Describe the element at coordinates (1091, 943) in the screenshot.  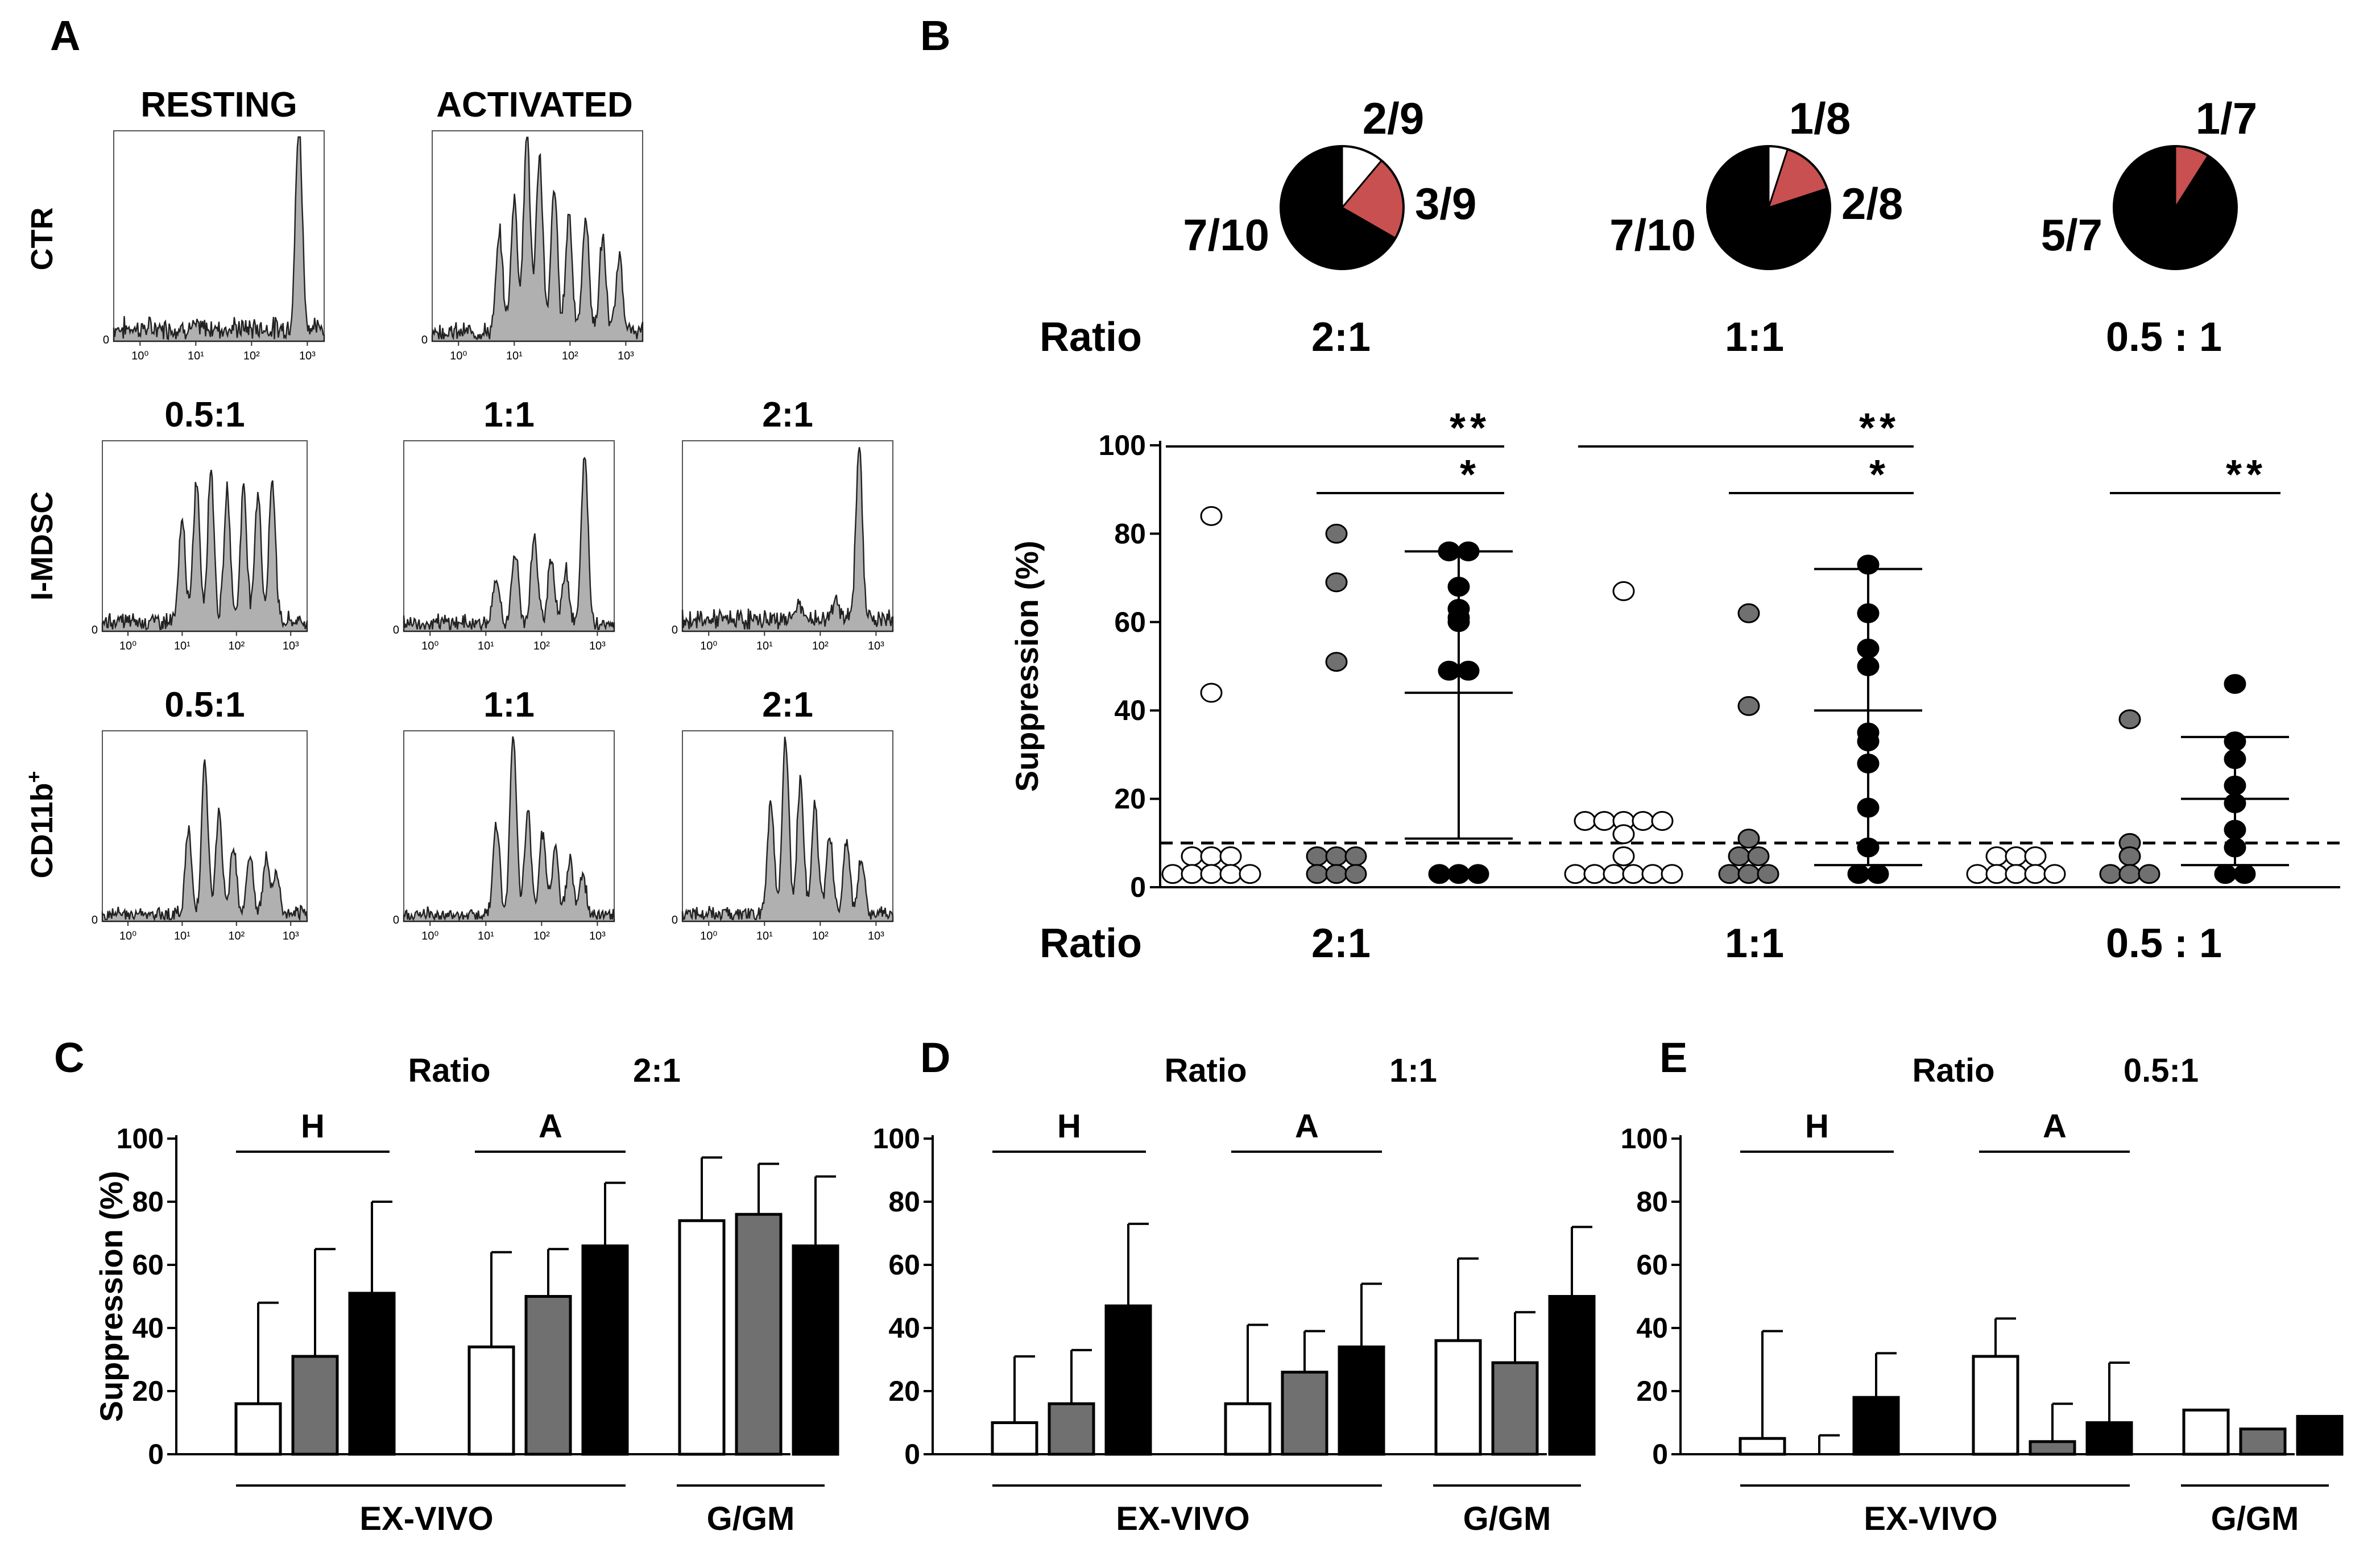
I see `scatter-ratio-word: Ratio` at that location.